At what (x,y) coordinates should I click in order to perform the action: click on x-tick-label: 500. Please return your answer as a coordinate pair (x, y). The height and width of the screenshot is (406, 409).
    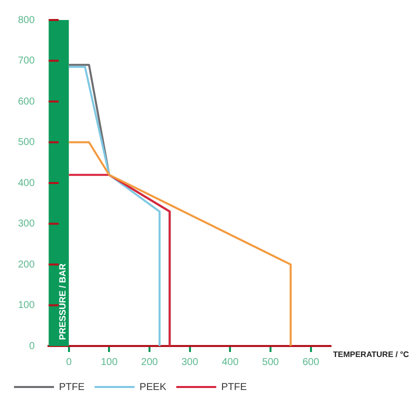
    Looking at the image, I should click on (271, 362).